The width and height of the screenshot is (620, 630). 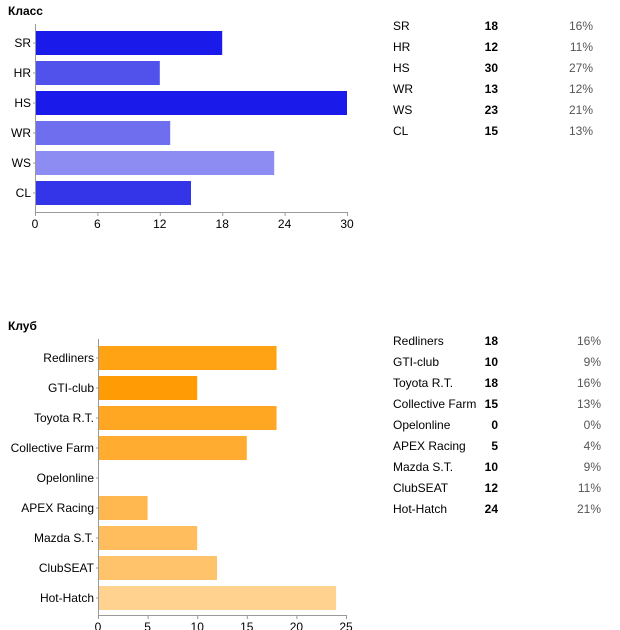 What do you see at coordinates (198, 625) in the screenshot?
I see `x-tick-label: 10` at bounding box center [198, 625].